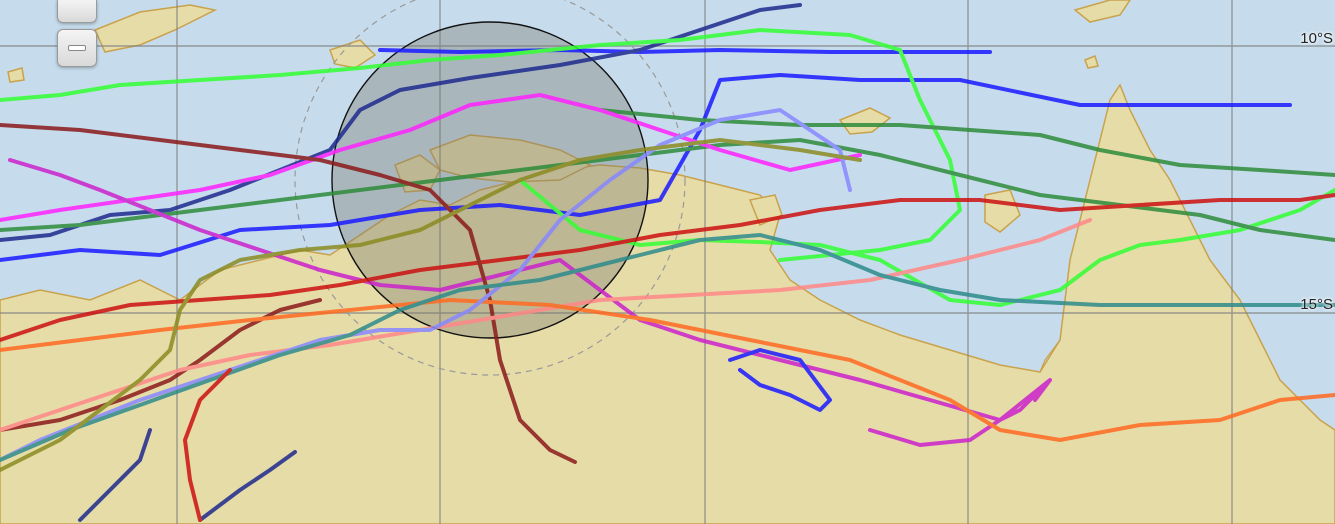 Image resolution: width=1335 pixels, height=524 pixels. I want to click on coastline-detail, so click(1050, 356).